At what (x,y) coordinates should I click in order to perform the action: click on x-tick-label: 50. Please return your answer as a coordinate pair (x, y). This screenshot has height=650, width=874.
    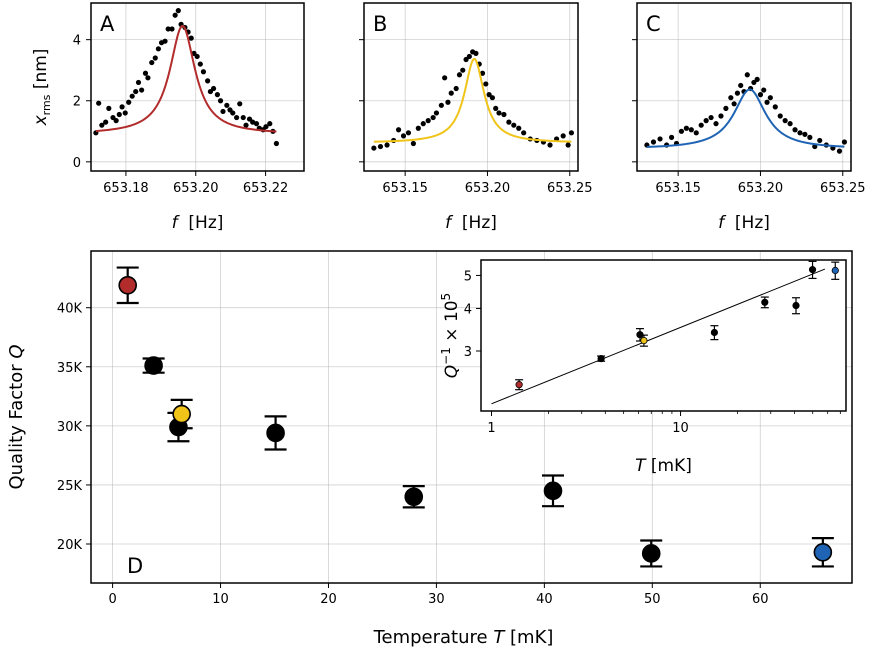
    Looking at the image, I should click on (652, 599).